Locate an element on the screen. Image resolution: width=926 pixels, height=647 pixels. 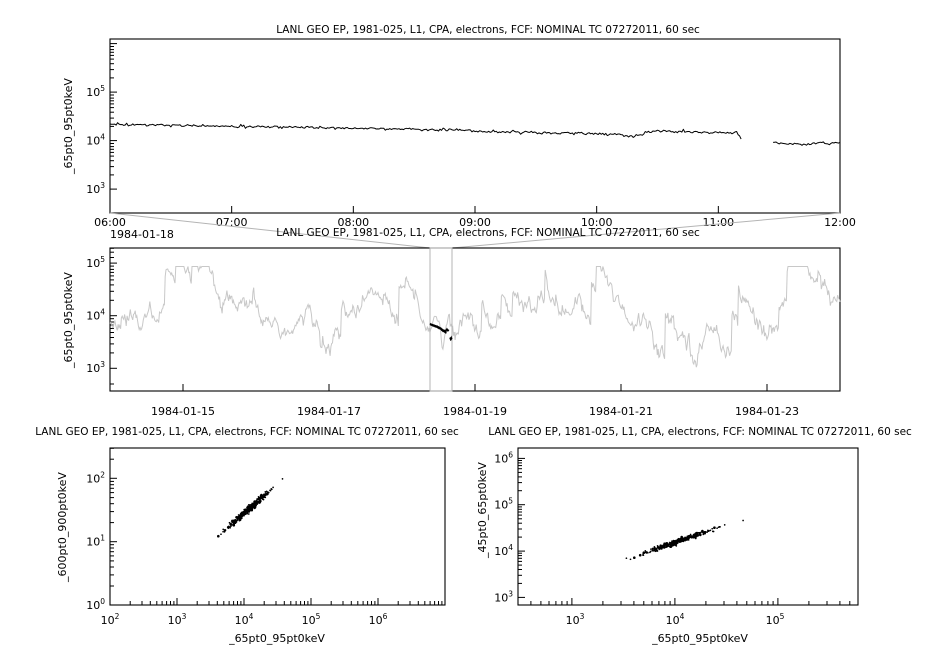
xtick-sl-exp-1: 3 is located at coordinates (184, 616).